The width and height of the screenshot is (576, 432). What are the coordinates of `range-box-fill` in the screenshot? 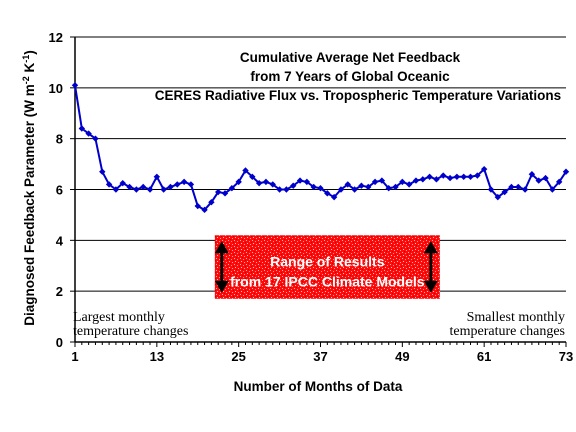 It's located at (327, 267).